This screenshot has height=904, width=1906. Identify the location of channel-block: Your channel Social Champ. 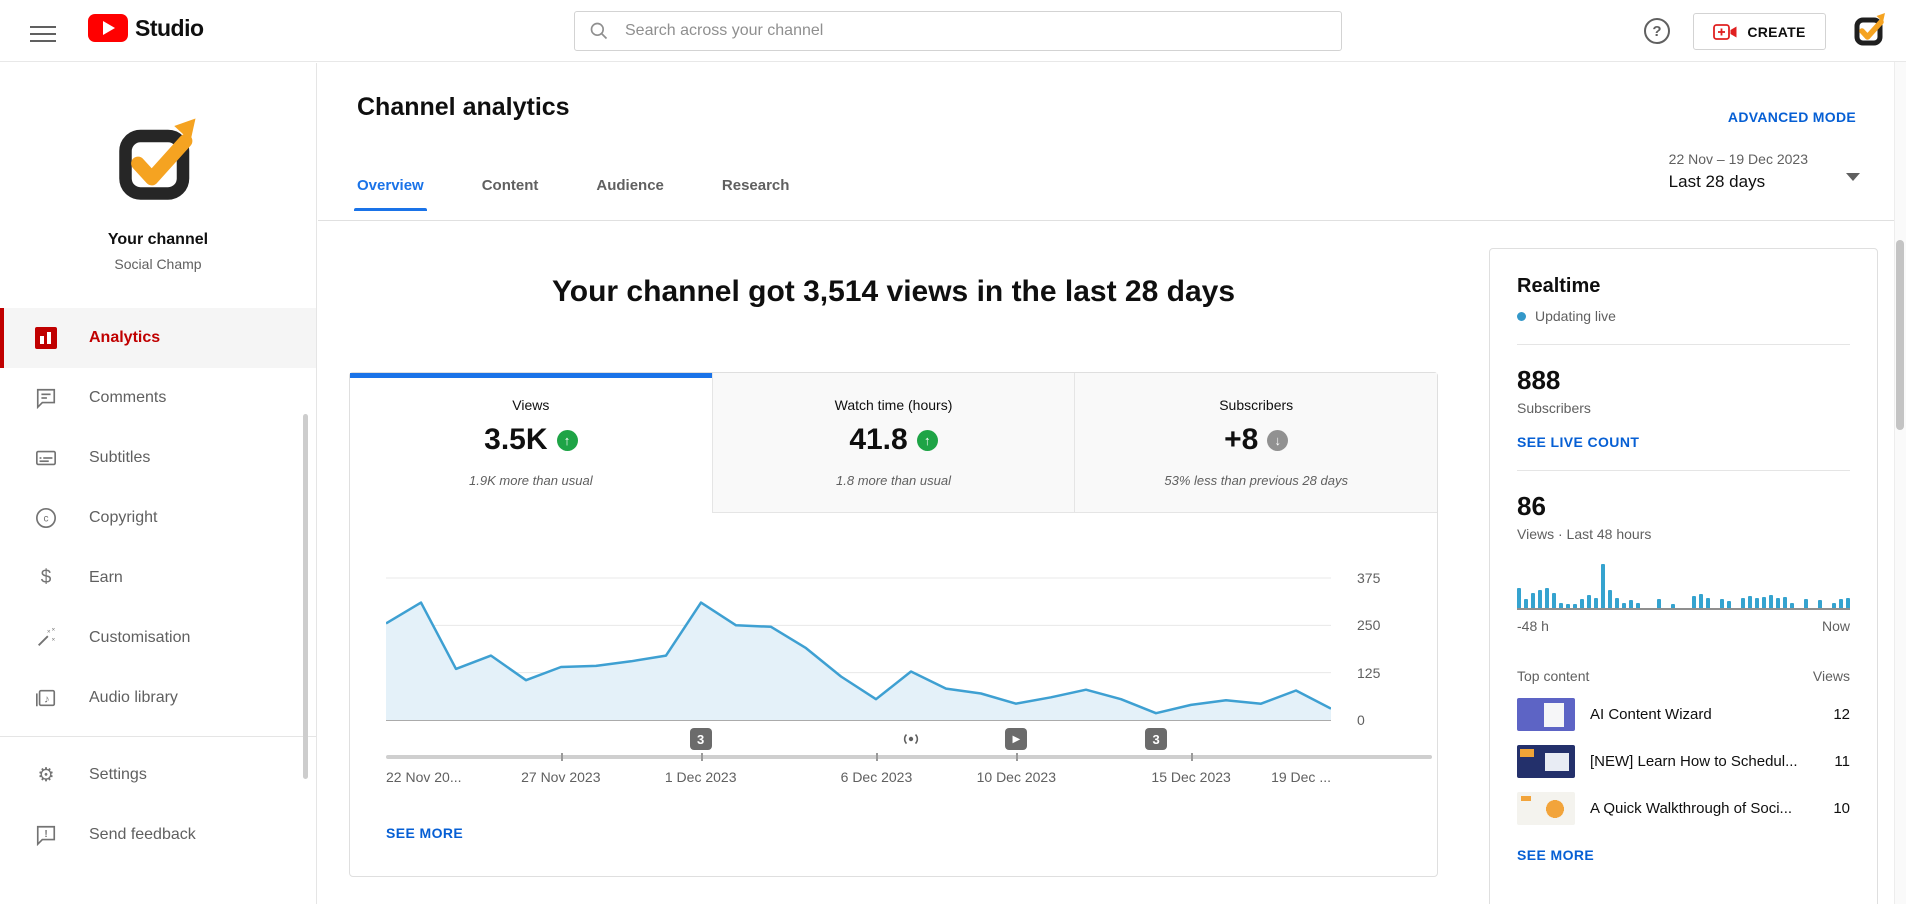
(158, 167).